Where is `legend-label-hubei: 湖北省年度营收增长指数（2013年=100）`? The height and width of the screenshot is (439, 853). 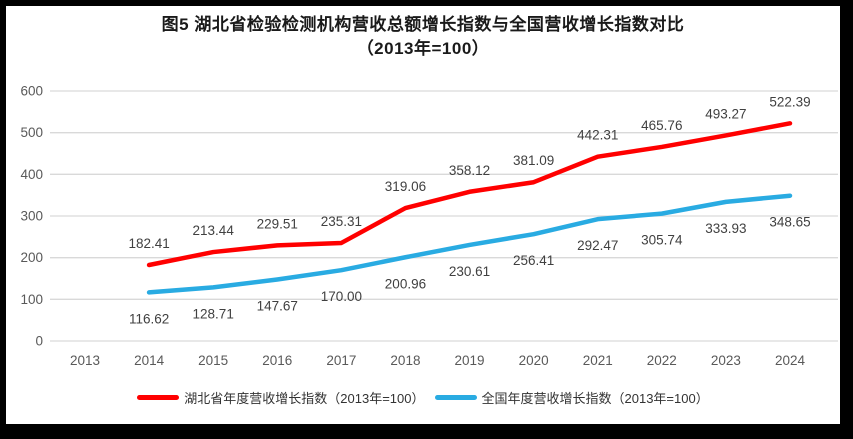 legend-label-hubei: 湖北省年度营收增长指数（2013年=100） is located at coordinates (304, 398).